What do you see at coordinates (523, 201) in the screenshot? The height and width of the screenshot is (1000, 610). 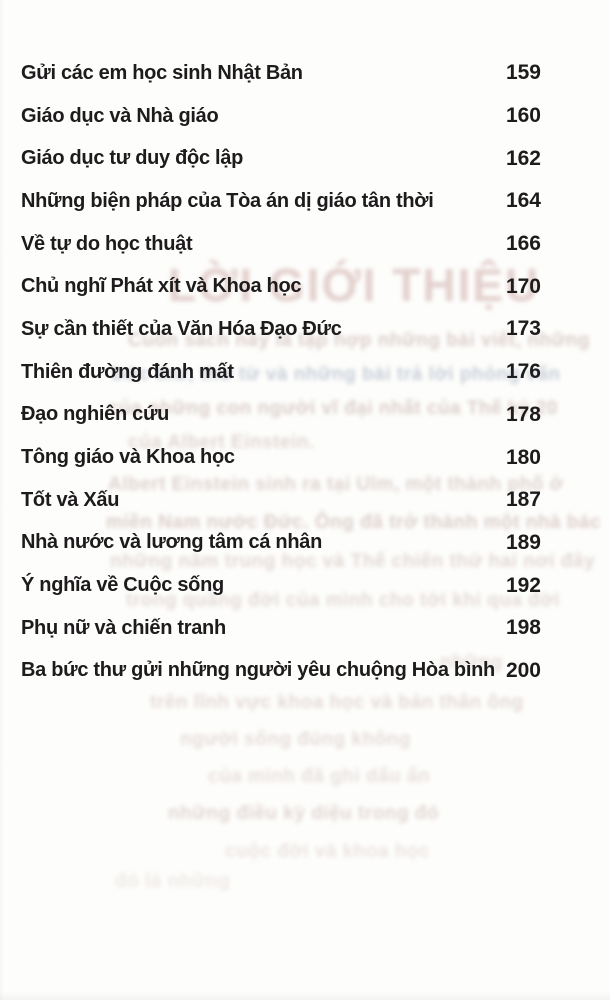 I see `toc-entry-page-number: 164` at bounding box center [523, 201].